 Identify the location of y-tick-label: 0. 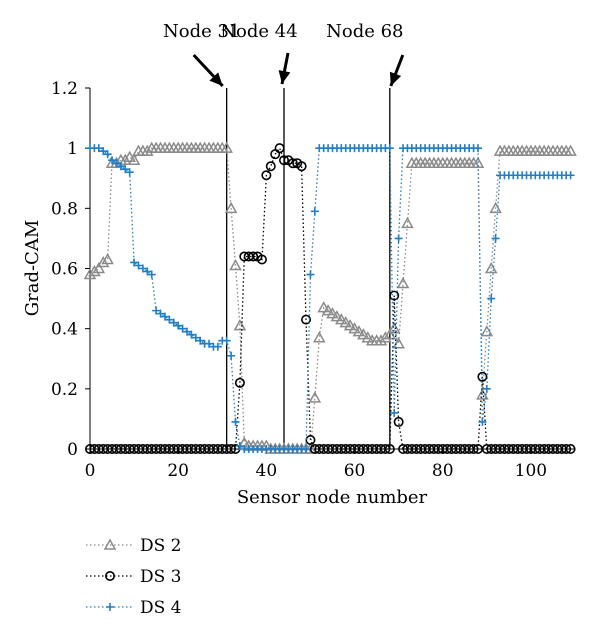
(72, 450).